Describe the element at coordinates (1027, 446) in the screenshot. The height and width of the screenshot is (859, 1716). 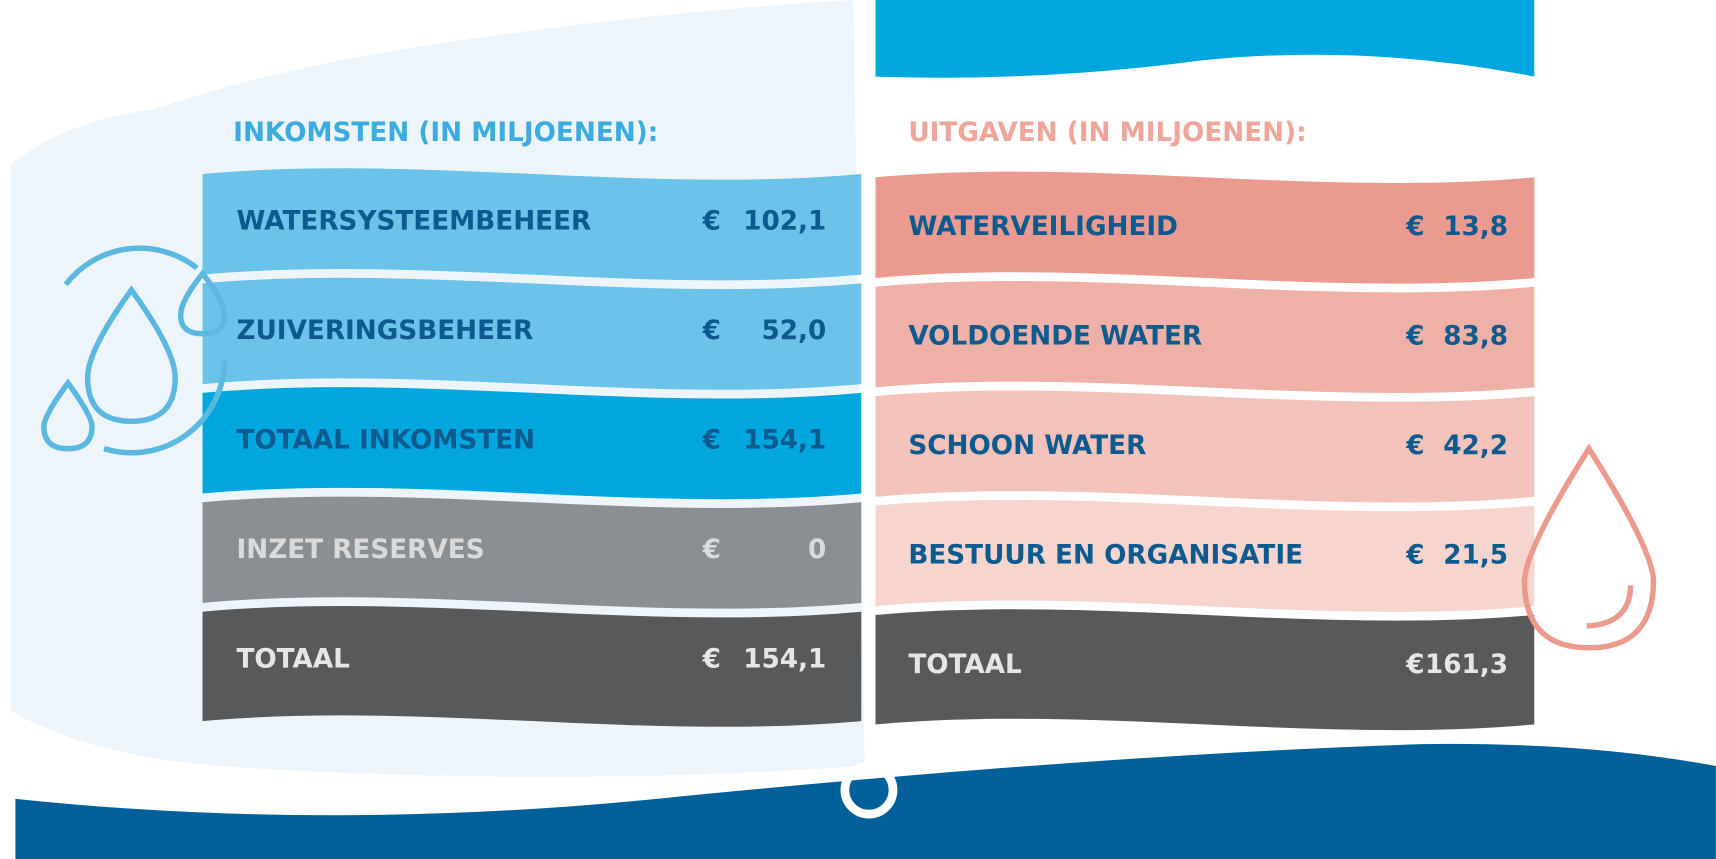
I see `row-label: SCHOON WATER` at that location.